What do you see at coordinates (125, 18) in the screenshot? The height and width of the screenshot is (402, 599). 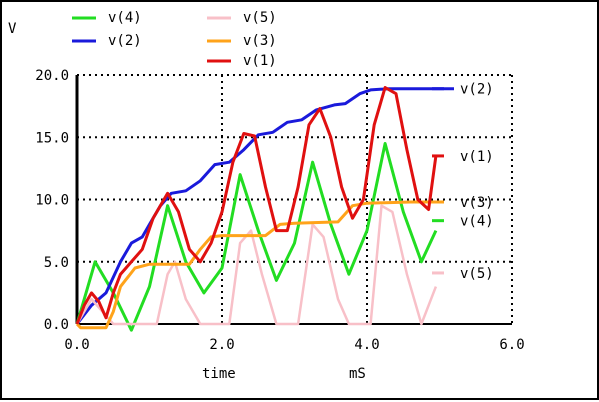 I see `legend-label: v(4)` at bounding box center [125, 18].